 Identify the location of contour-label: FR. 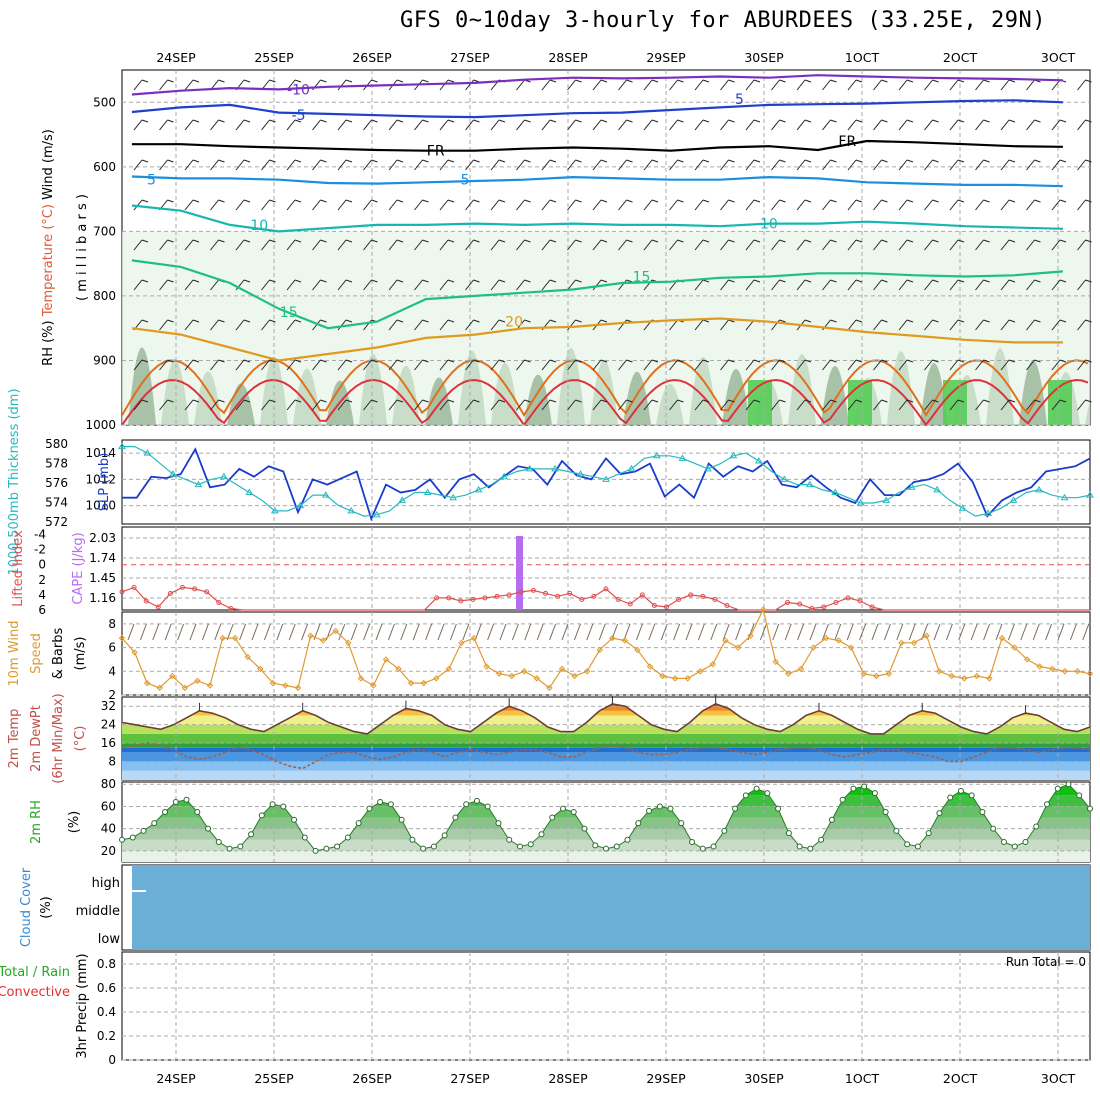
(436, 152).